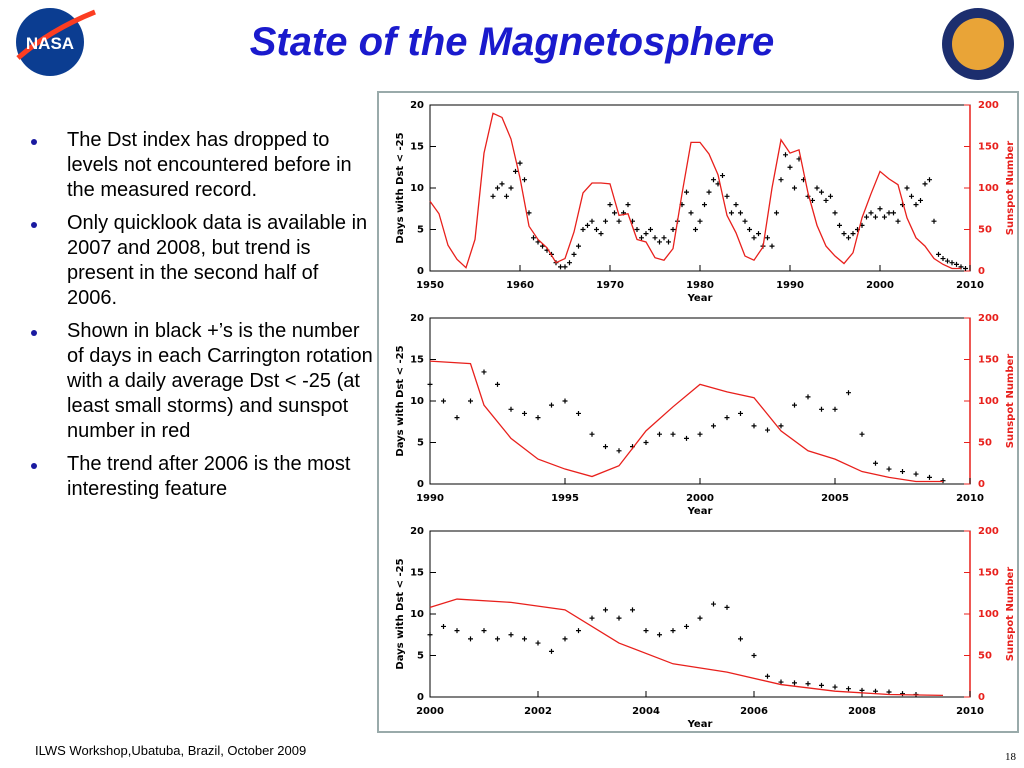  I want to click on y-tick-label: 5, so click(420, 230).